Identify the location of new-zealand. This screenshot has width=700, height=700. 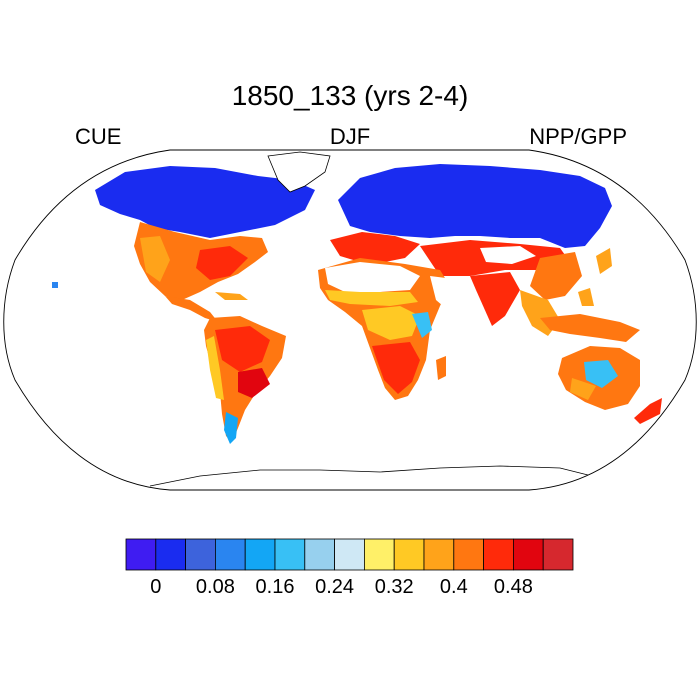
(648, 411).